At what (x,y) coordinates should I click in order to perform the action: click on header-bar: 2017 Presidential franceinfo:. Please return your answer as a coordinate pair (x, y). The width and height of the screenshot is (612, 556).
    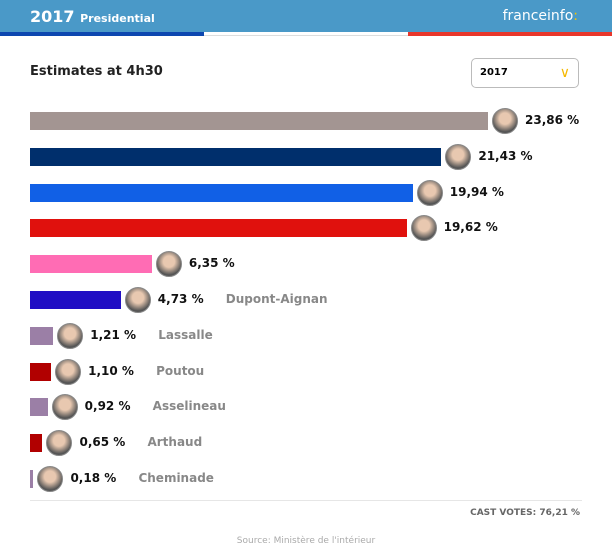
    Looking at the image, I should click on (306, 16).